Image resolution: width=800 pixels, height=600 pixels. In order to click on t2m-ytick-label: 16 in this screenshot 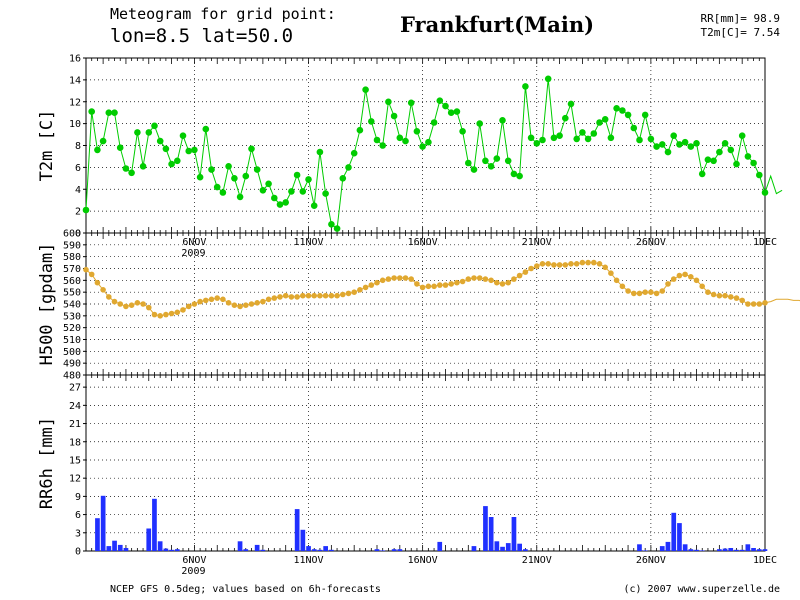, I will do `click(75, 59)`.